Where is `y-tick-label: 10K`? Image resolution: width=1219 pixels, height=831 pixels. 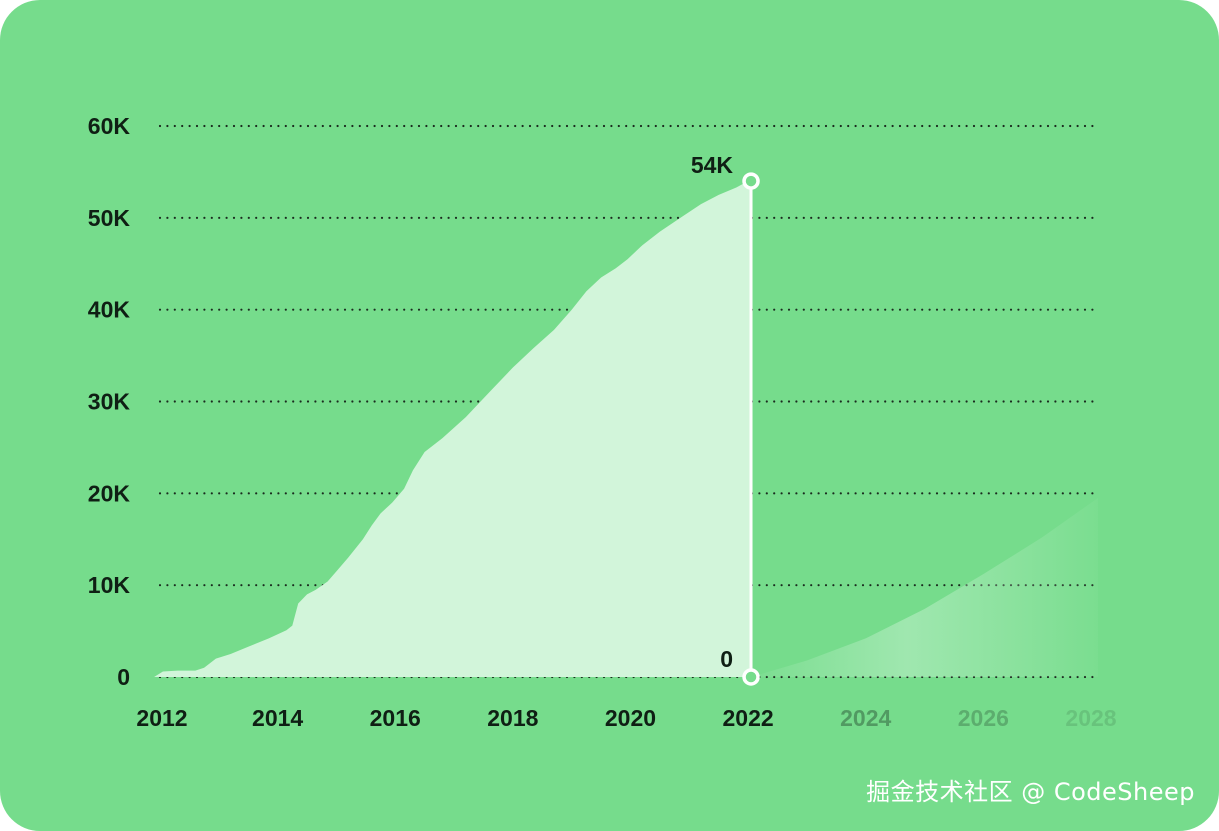 y-tick-label: 10K is located at coordinates (109, 585).